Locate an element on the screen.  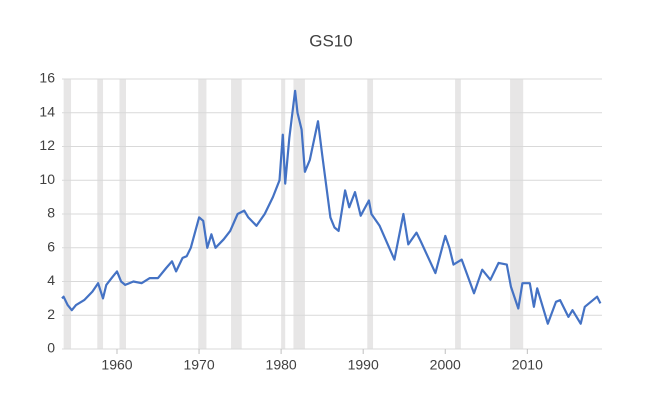
y-tick-label: 6 is located at coordinates (51, 246).